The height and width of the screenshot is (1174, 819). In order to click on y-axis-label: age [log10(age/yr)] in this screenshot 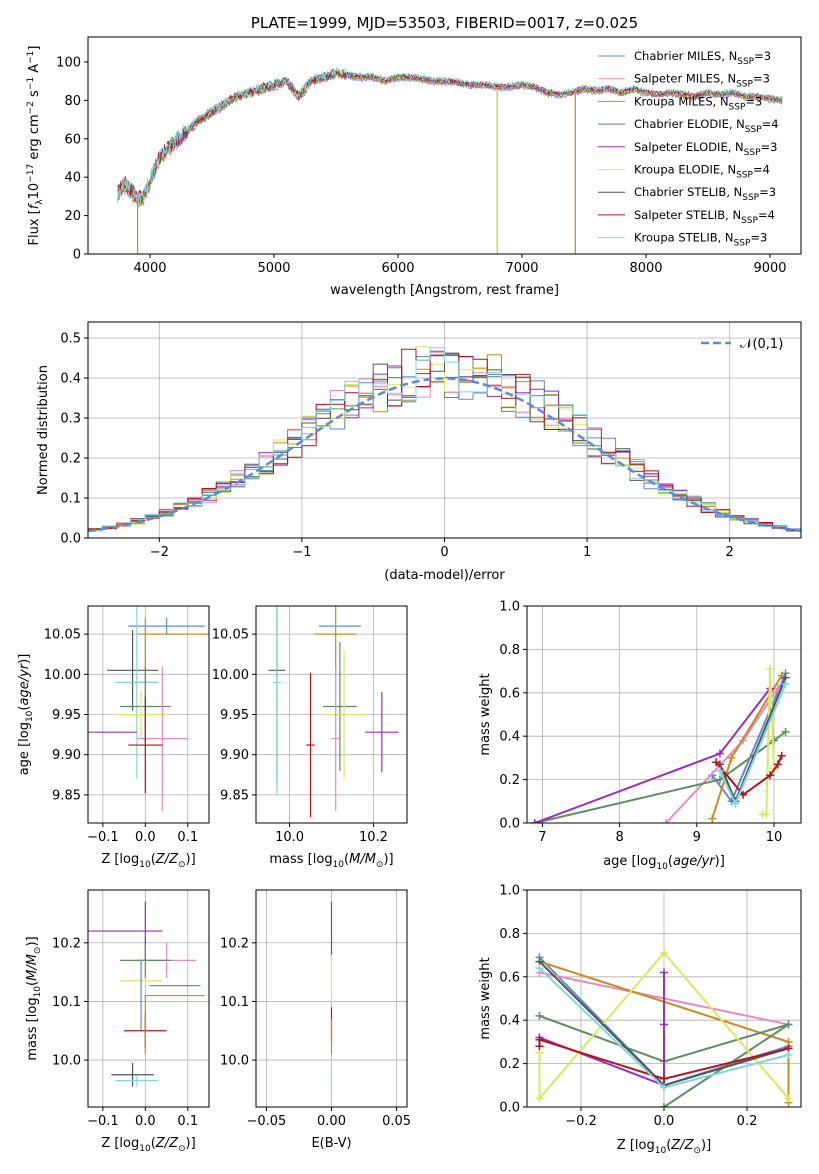, I will do `click(26, 715)`.